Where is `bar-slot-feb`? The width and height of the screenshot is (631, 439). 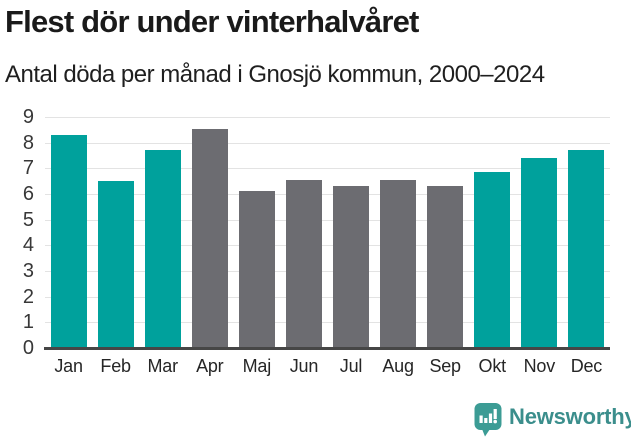
bar-slot-feb is located at coordinates (115, 232).